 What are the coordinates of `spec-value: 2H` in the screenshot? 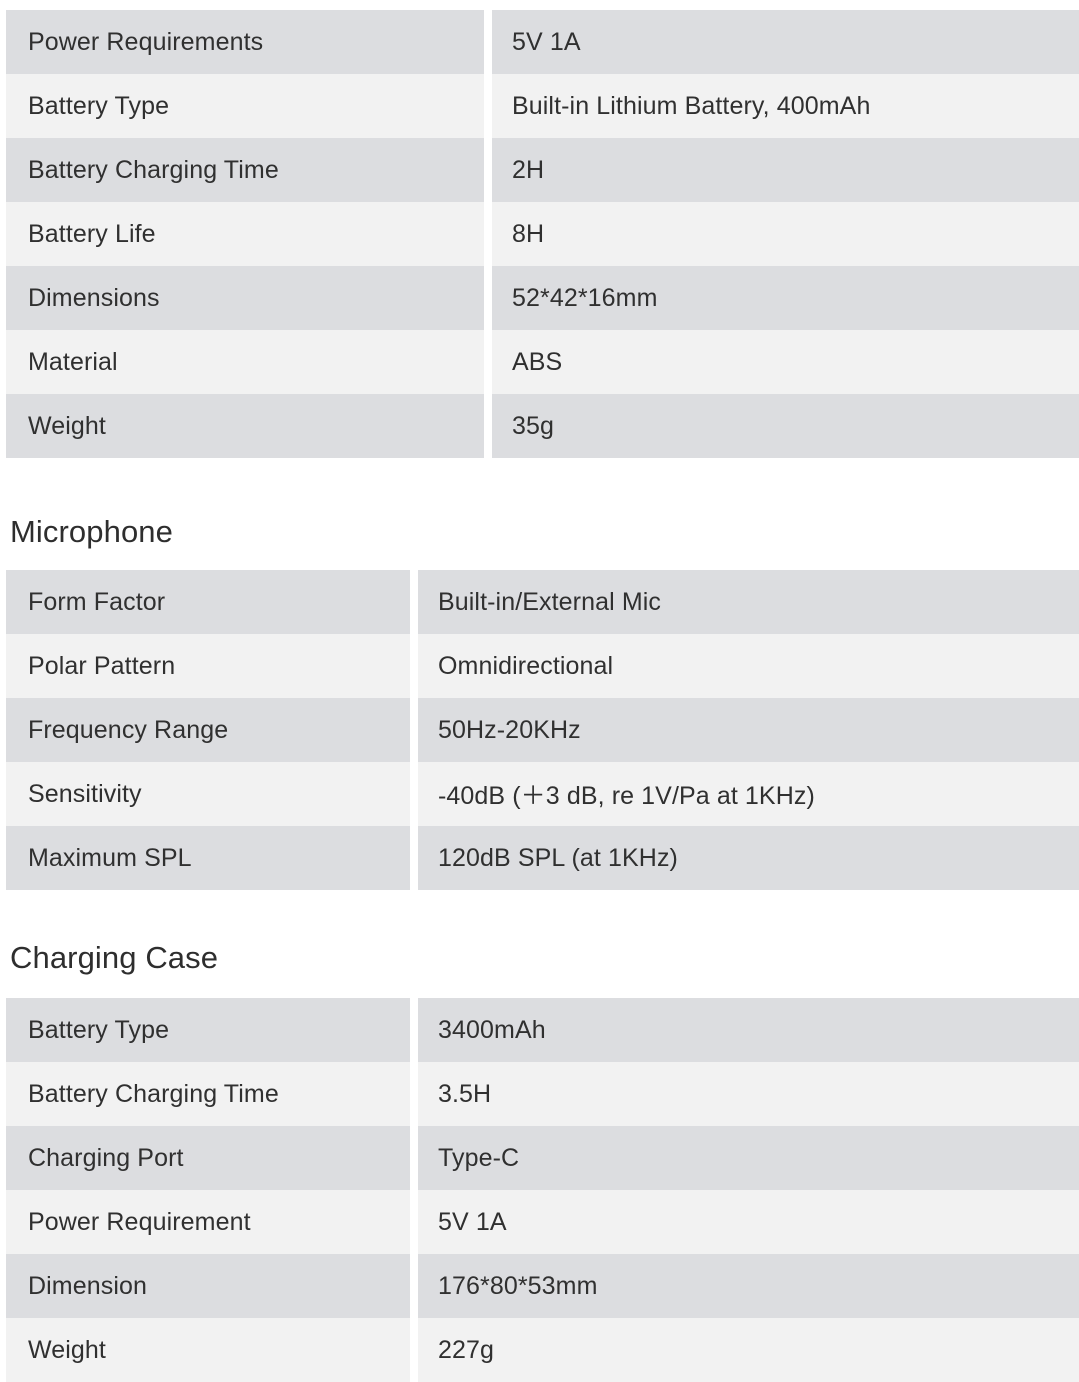 It's located at (785, 170).